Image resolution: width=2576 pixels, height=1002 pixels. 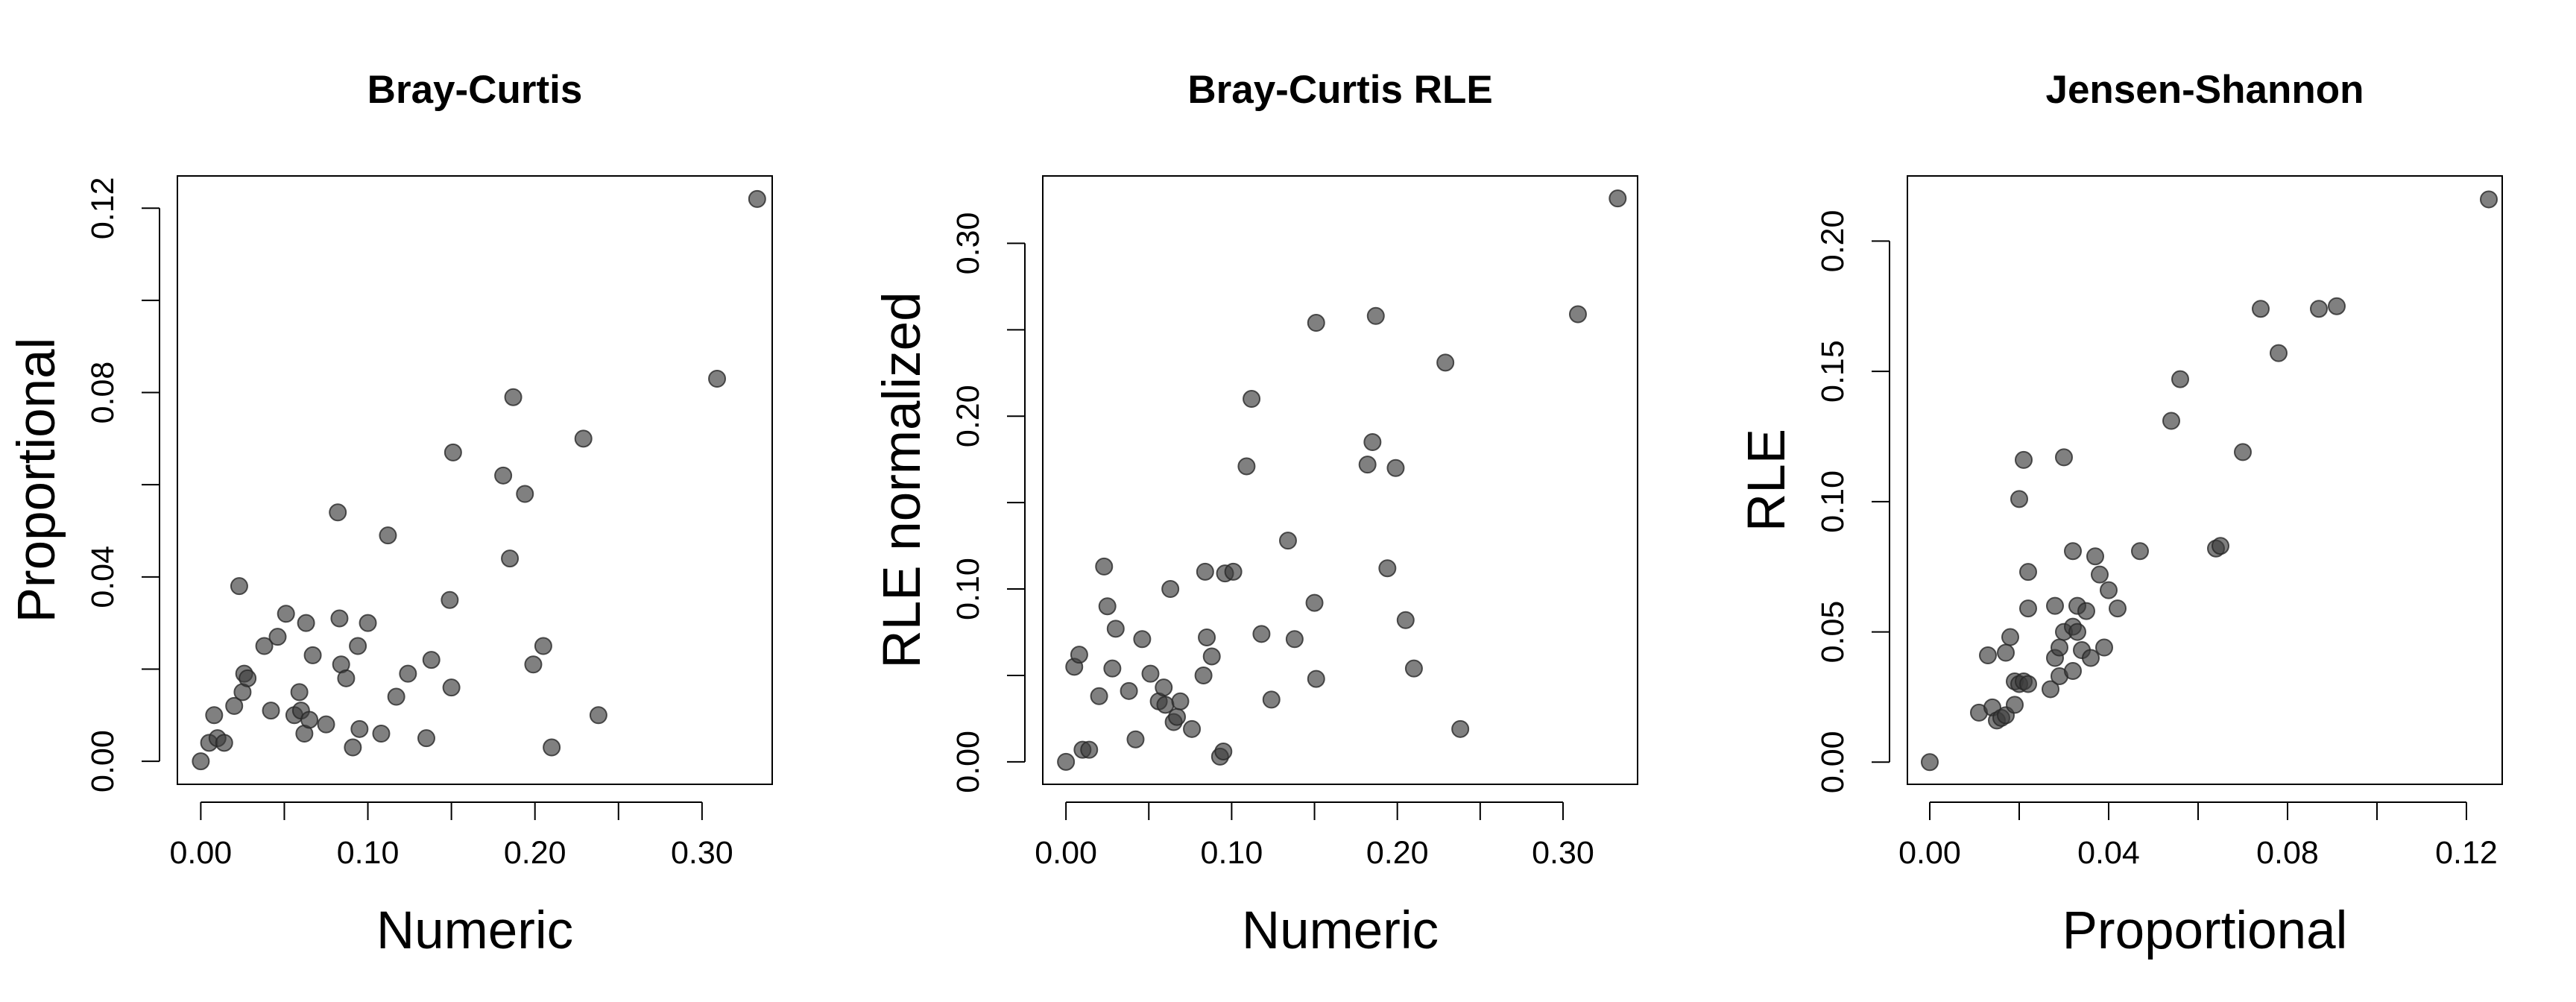 I want to click on y-tick-label: 0.08, so click(x=103, y=393).